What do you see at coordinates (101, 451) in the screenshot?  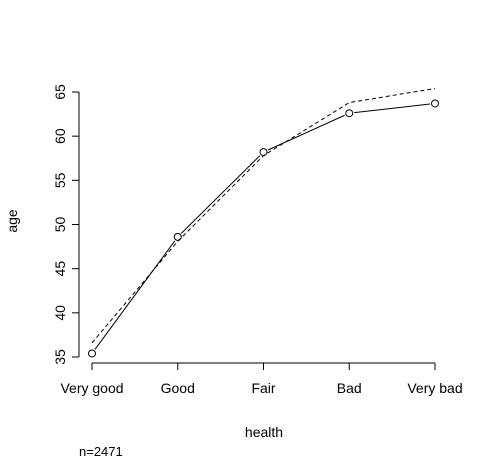 I see `sample-size-note: n=2471` at bounding box center [101, 451].